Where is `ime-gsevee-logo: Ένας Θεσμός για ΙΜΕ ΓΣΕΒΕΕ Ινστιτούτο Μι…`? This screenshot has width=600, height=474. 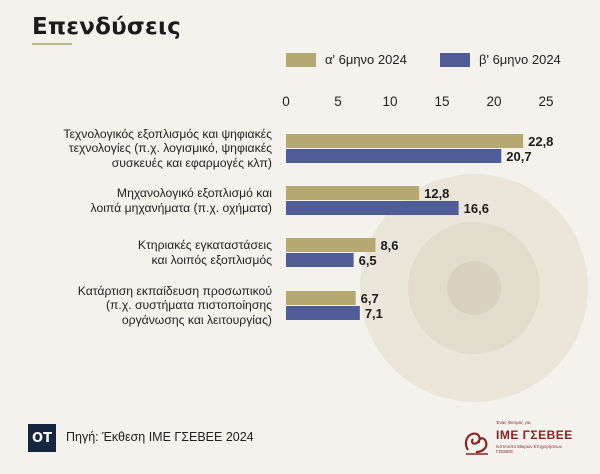 ime-gsevee-logo: Ένας Θεσμός για ΙΜΕ ΓΣΕΒΕΕ Ινστιτούτο Μι… is located at coordinates (522, 440).